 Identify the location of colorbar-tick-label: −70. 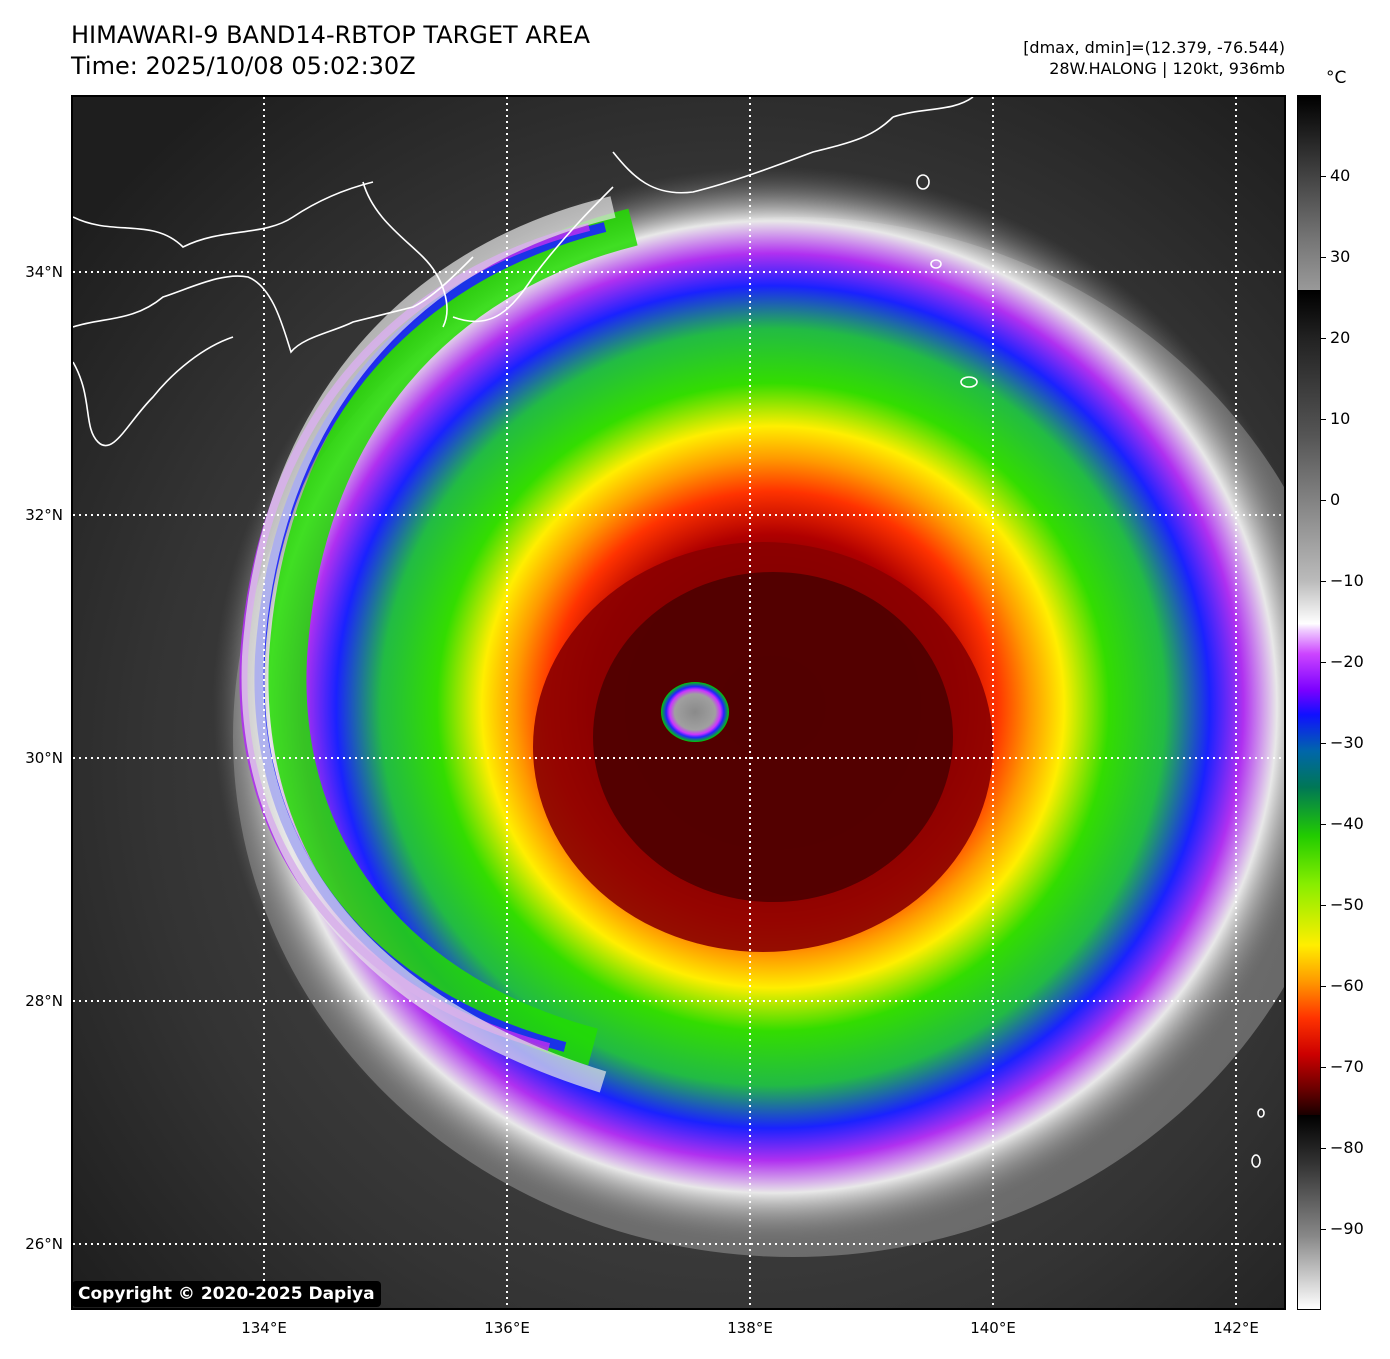
(1347, 1066).